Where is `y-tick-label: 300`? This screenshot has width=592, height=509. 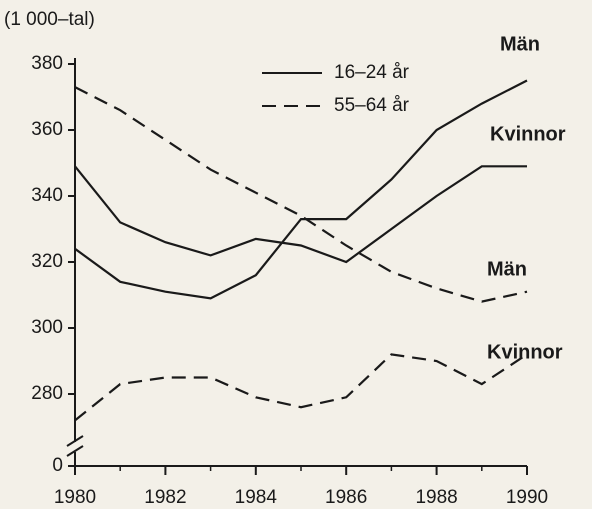
y-tick-label: 300 is located at coordinates (47, 327).